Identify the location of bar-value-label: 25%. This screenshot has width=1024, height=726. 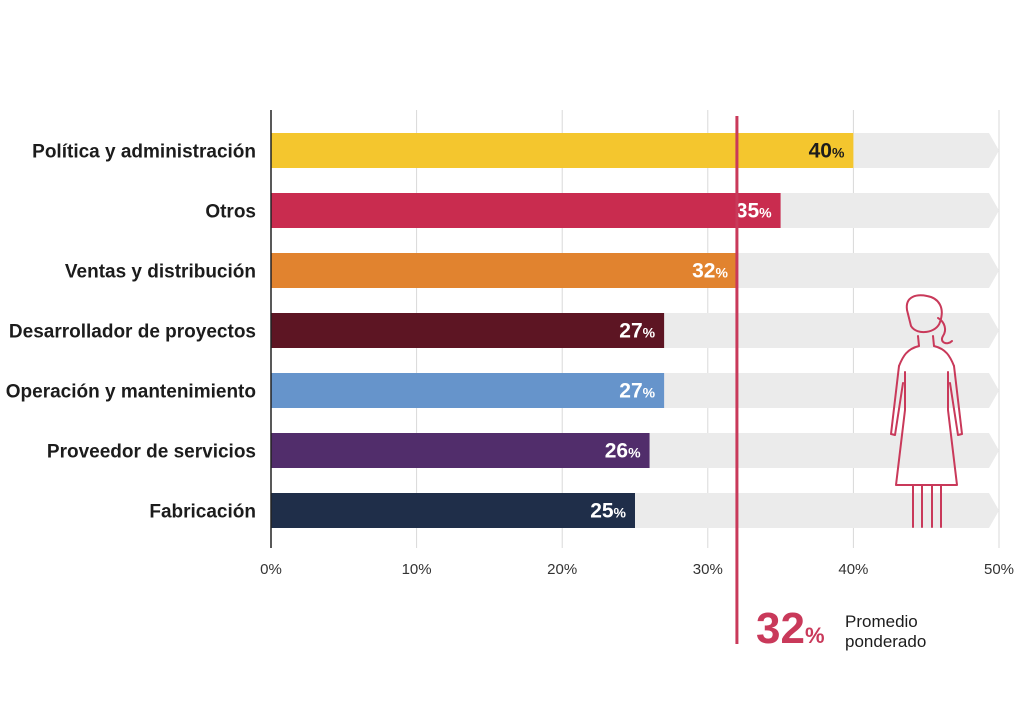
(608, 511).